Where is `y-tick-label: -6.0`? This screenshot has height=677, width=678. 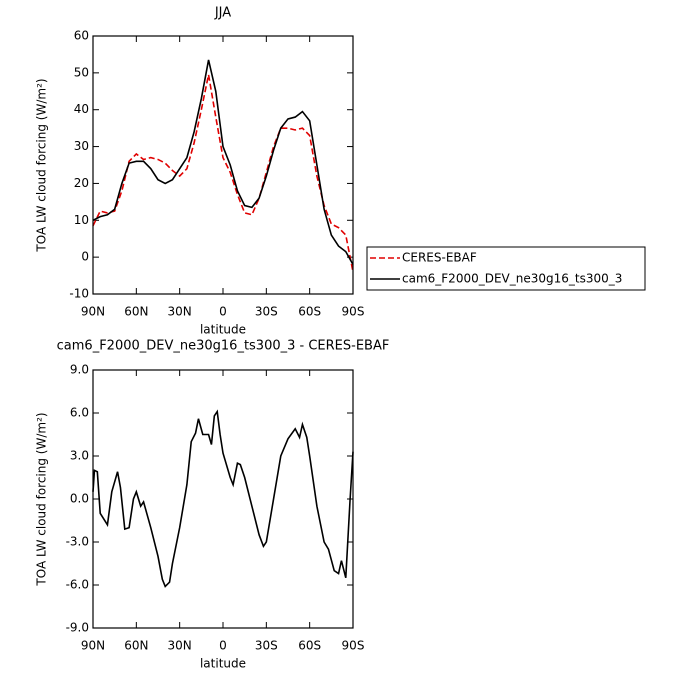
y-tick-label: -6.0 is located at coordinates (77, 585).